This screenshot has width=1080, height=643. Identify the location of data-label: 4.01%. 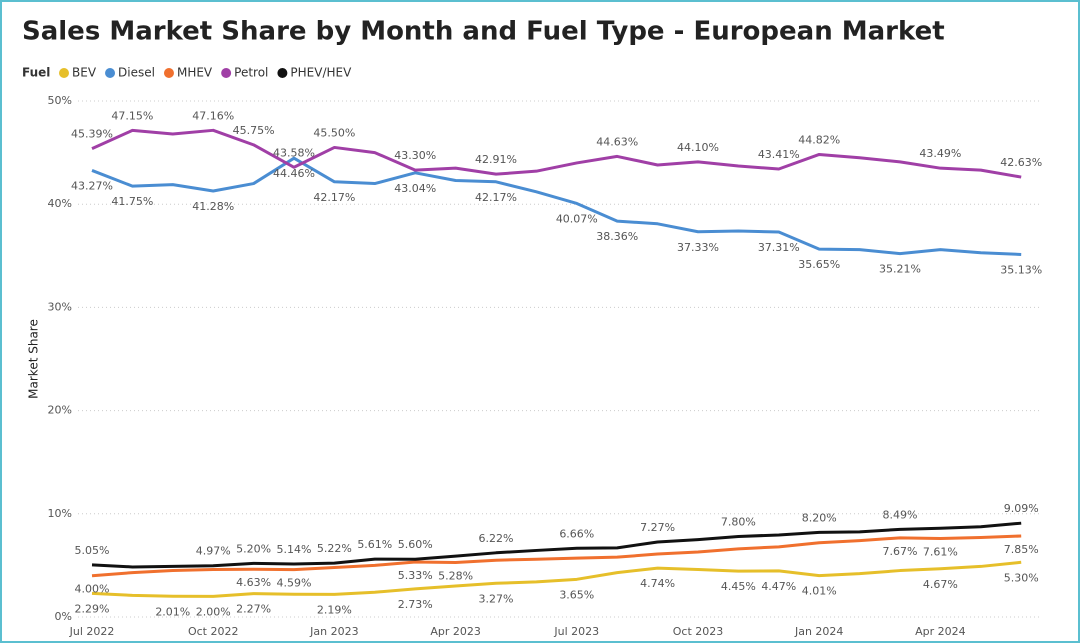
(819, 591).